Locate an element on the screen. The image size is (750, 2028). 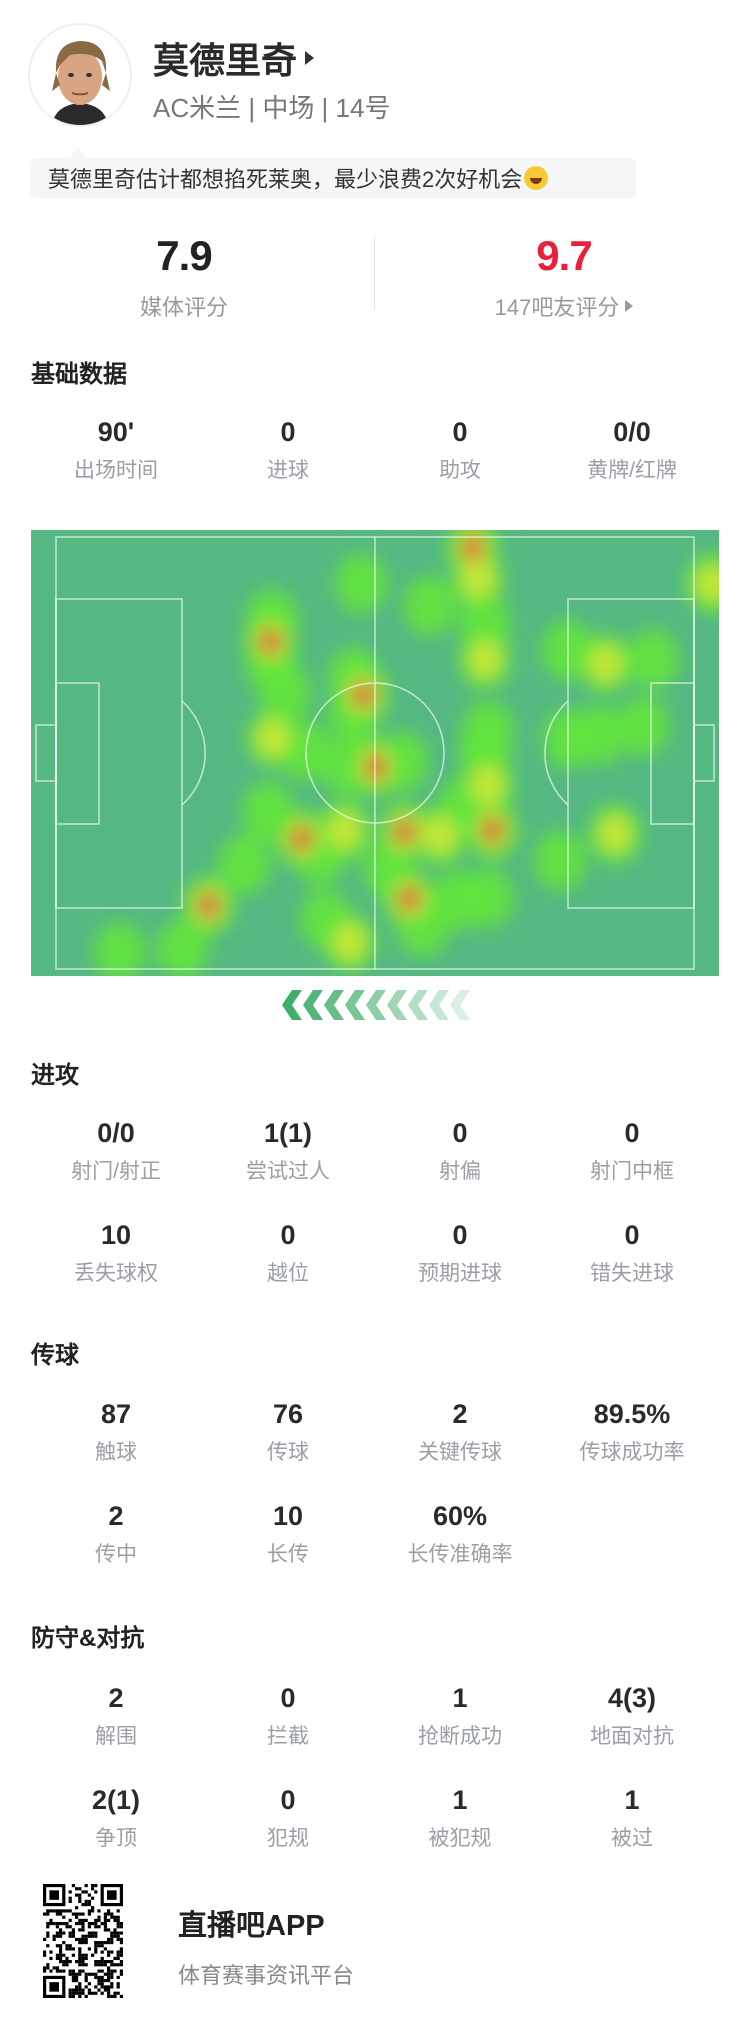
app-name: 直播吧APP is located at coordinates (251, 1926).